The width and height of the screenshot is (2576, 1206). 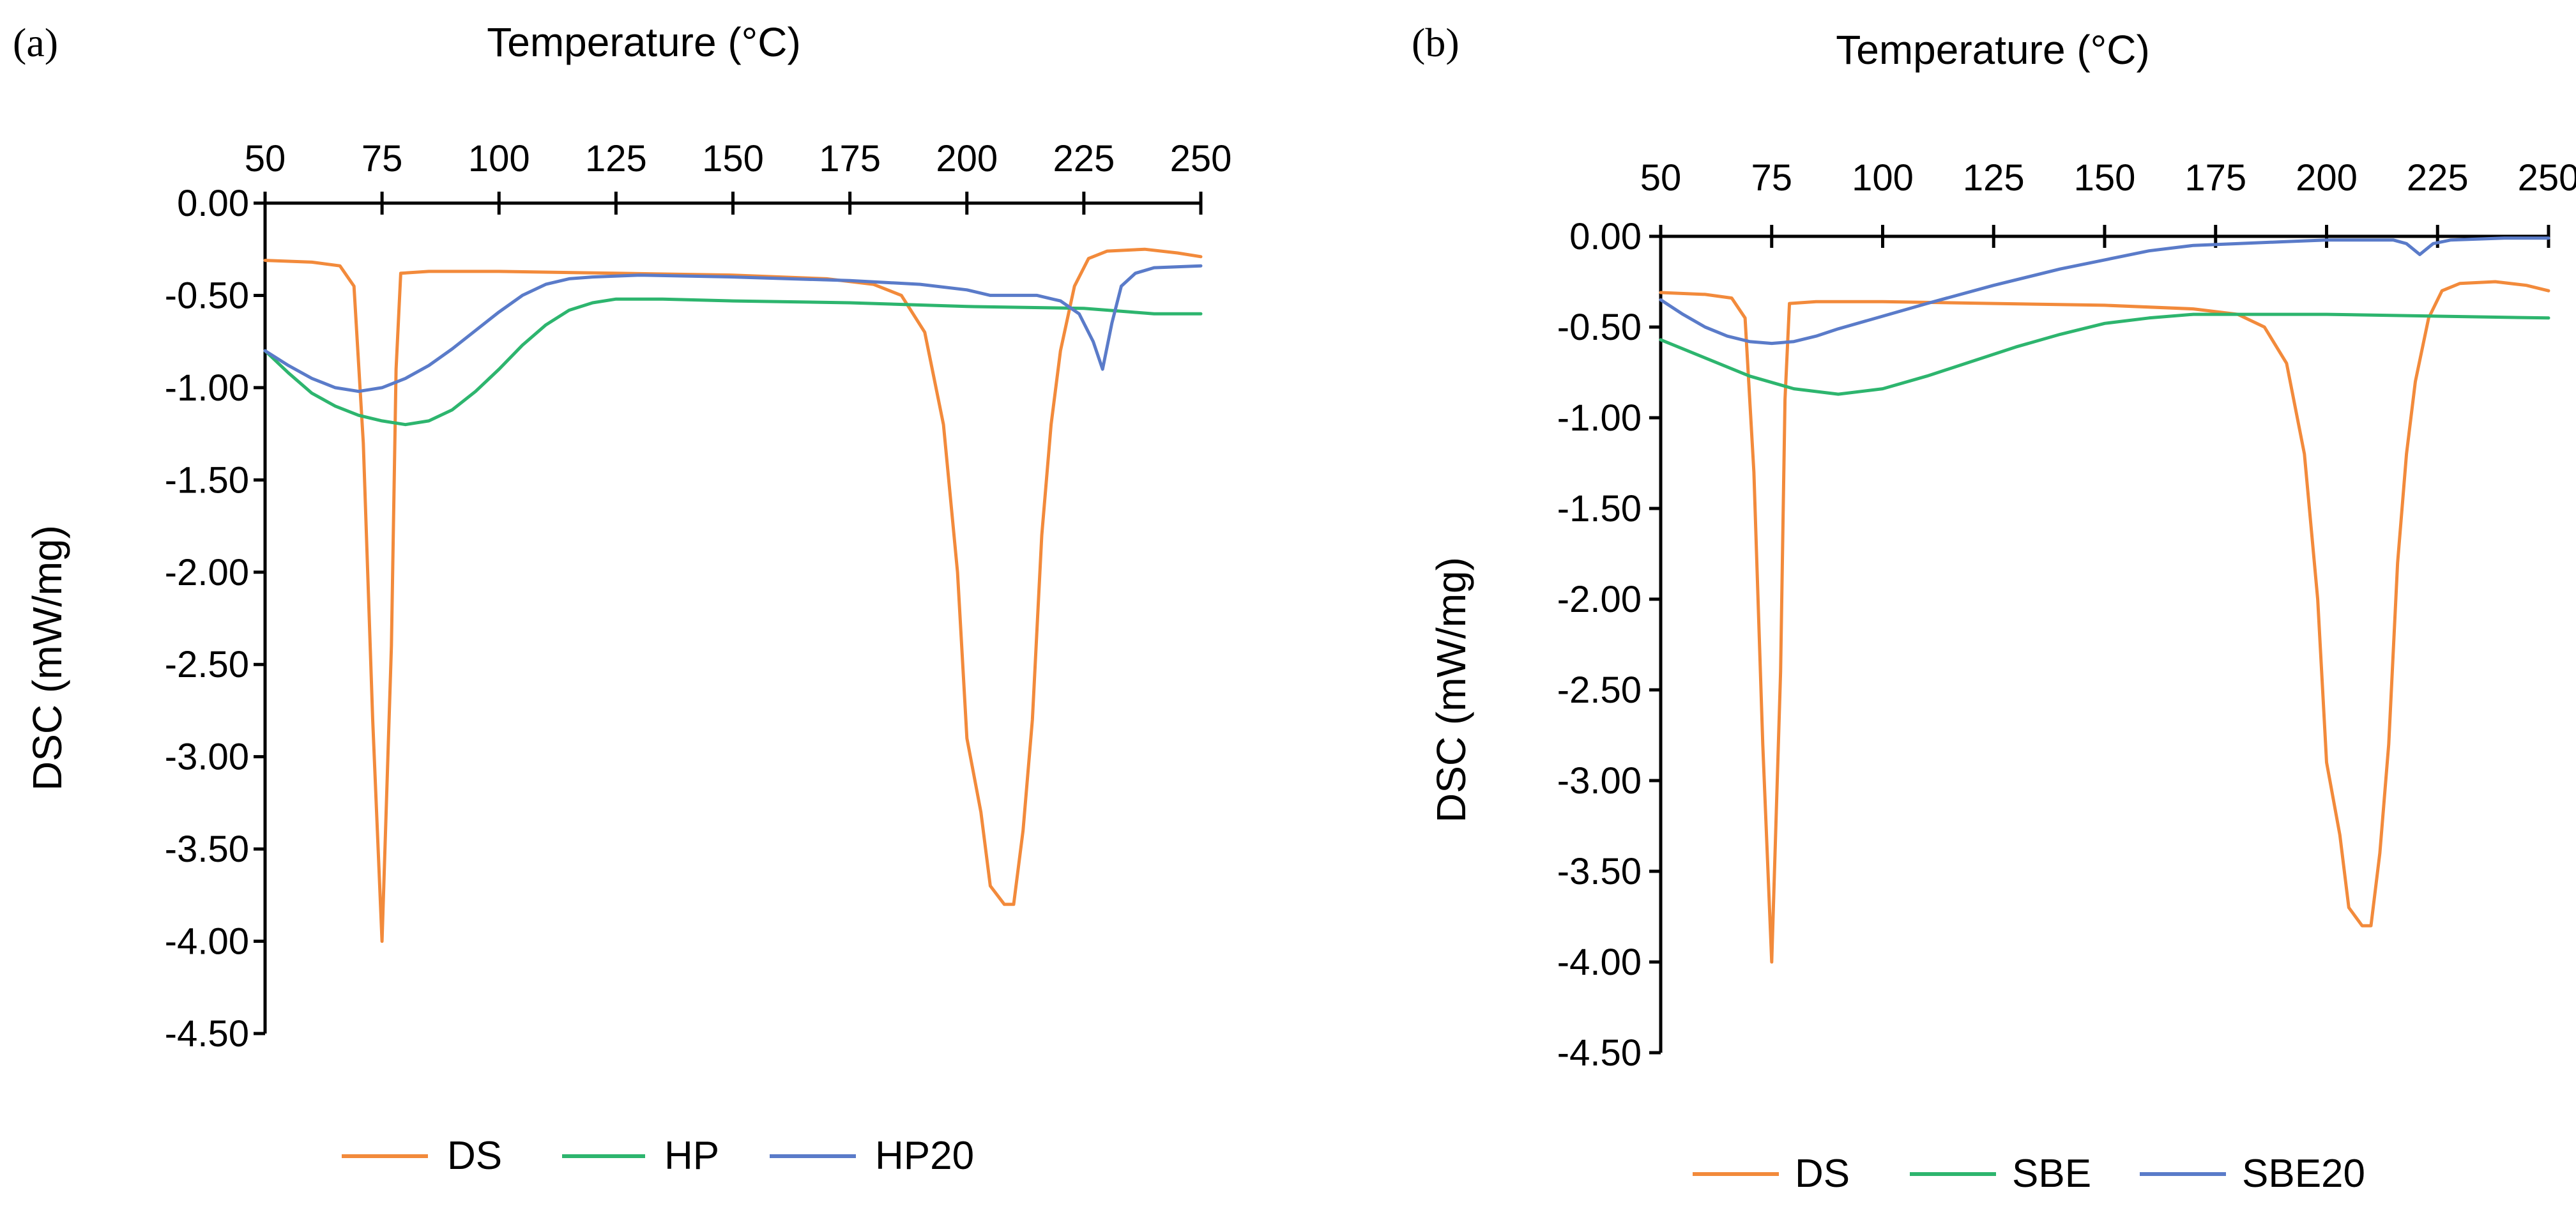 I want to click on panel-a-y-axis-title: DSC (mW/mg), so click(x=47, y=658).